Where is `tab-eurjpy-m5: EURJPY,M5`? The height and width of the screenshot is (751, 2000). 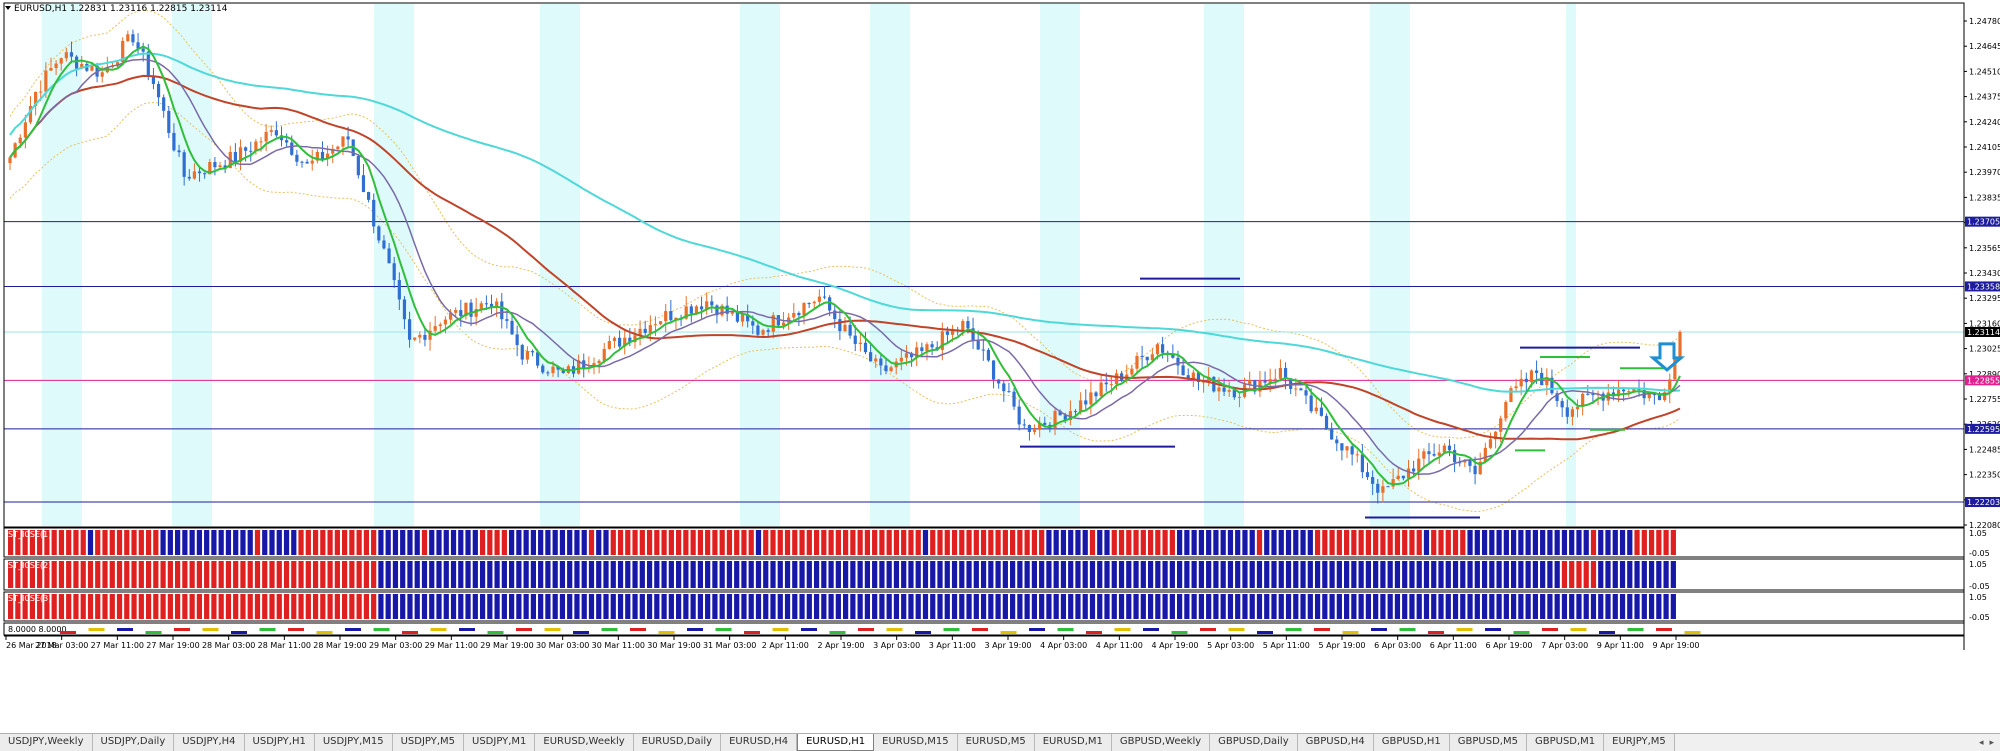
tab-eurjpy-m5: EURJPY,M5 is located at coordinates (1639, 742).